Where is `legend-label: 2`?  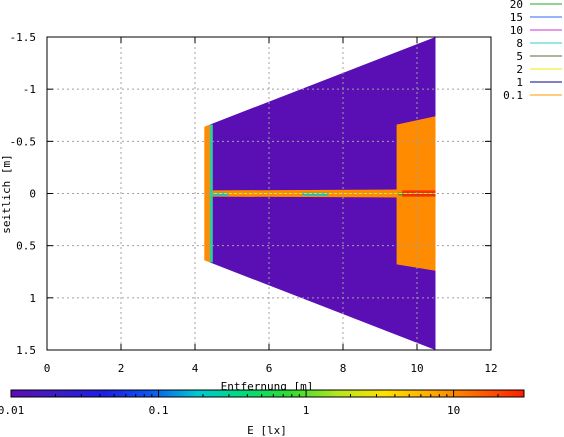 legend-label: 2 is located at coordinates (519, 69).